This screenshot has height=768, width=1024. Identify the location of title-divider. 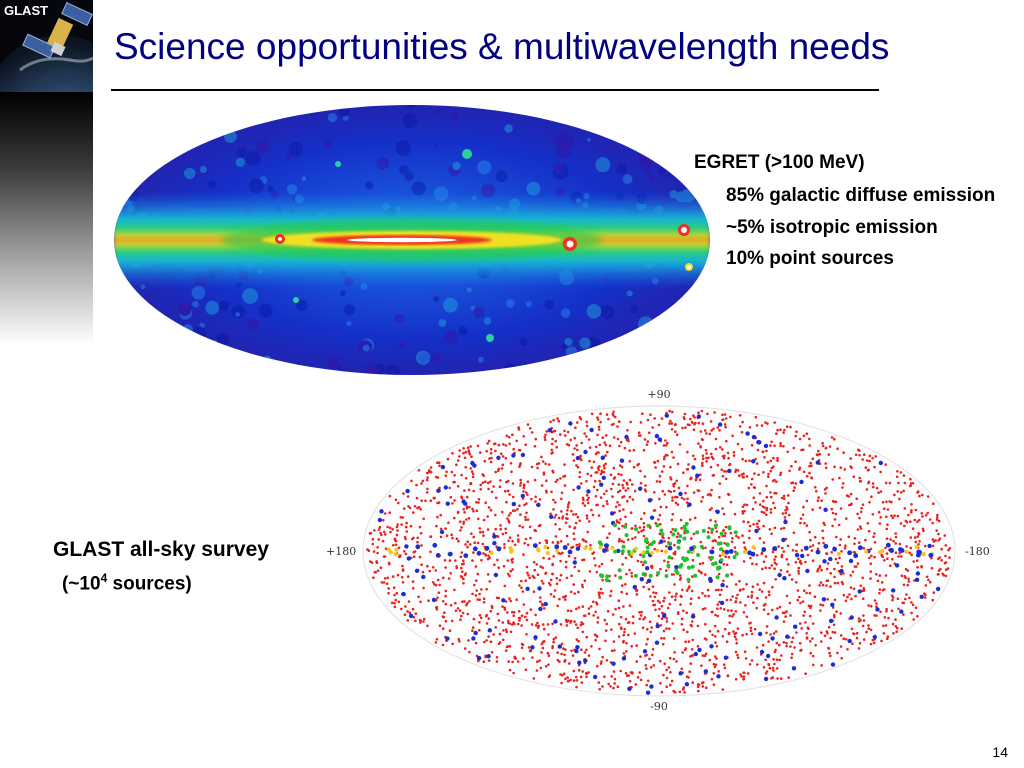
(495, 90).